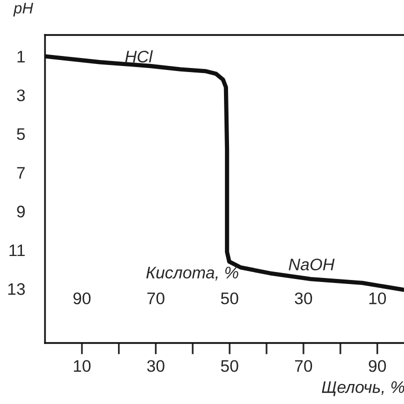 The width and height of the screenshot is (404, 404). What do you see at coordinates (23, 9) in the screenshot?
I see `y-axis-title: pH` at bounding box center [23, 9].